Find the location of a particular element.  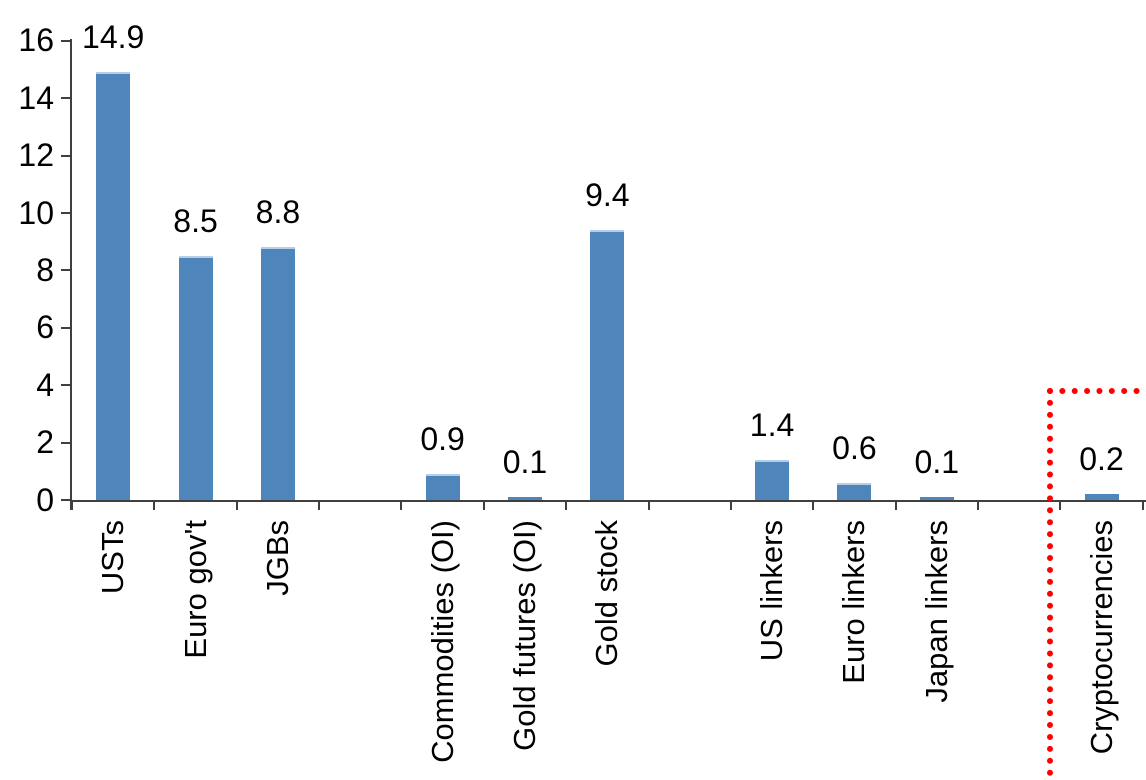

category-label-text: US linkers is located at coordinates (772, 591).